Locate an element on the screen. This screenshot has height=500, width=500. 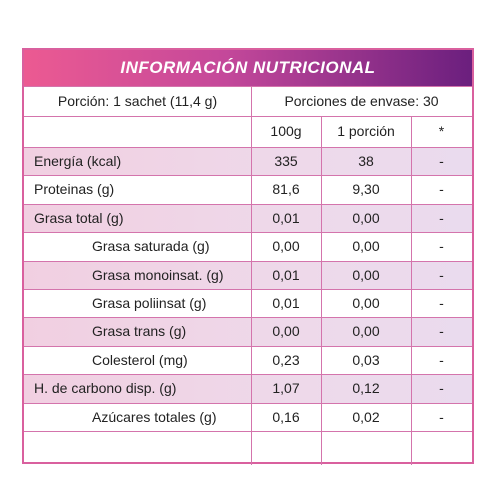
row-value: 1,07 is located at coordinates (286, 388).